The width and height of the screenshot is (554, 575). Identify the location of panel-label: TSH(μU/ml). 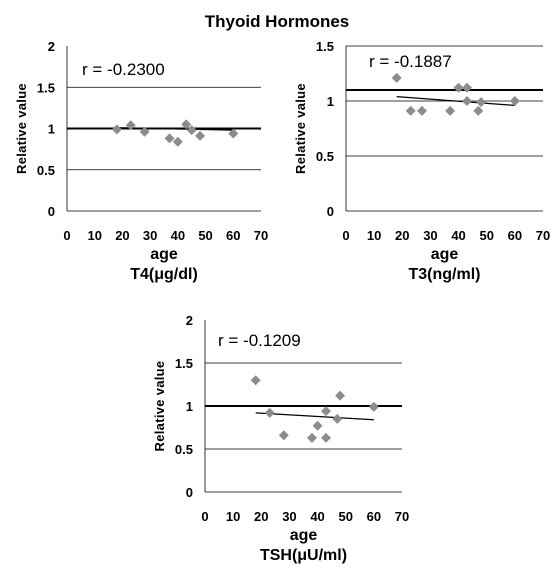
(303, 555).